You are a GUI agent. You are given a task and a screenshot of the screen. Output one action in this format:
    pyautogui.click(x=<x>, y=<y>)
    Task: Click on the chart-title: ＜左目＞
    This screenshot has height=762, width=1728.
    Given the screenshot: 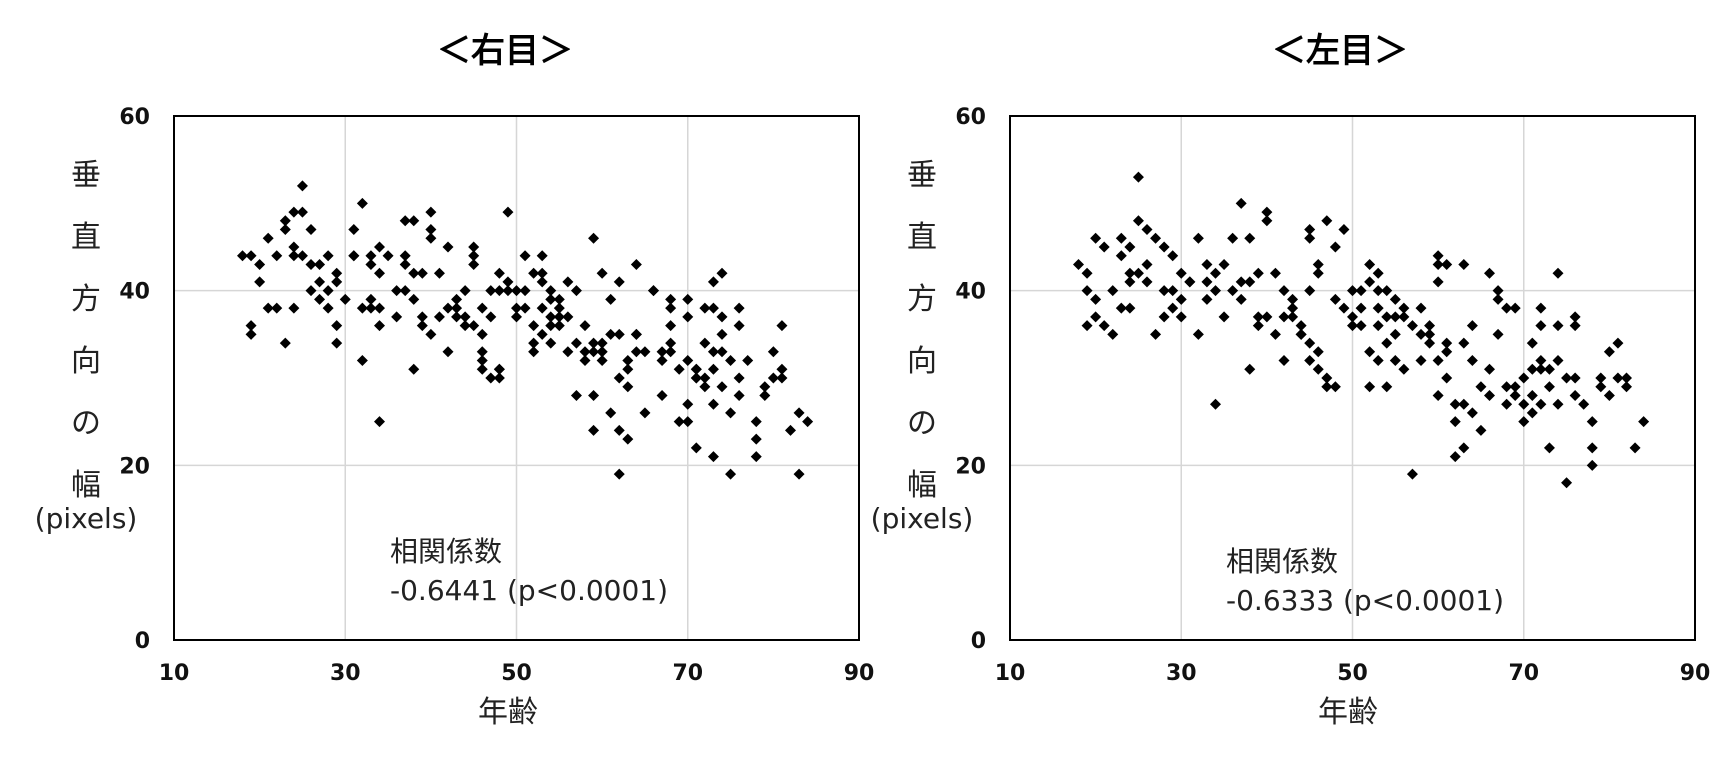 What is the action you would take?
    pyautogui.click(x=1340, y=51)
    